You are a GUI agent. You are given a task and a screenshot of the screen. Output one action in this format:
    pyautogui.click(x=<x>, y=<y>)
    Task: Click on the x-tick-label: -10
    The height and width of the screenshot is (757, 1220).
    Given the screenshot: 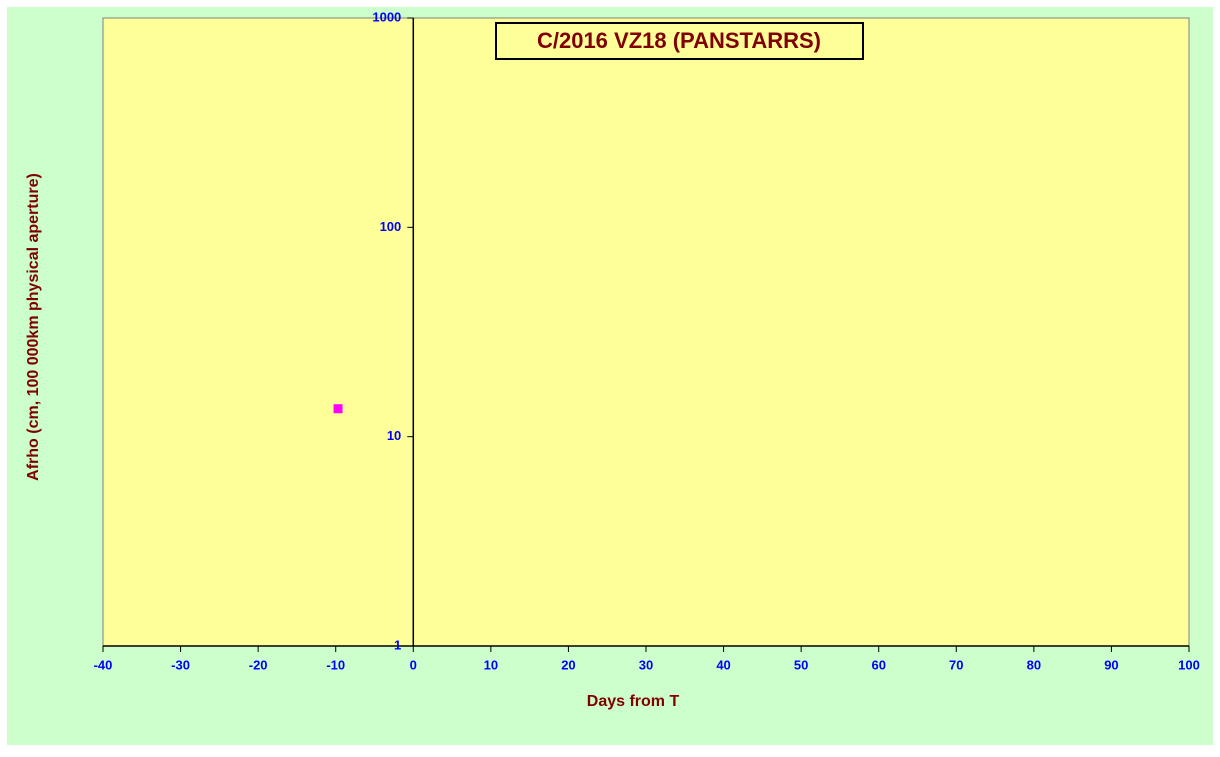 What is the action you would take?
    pyautogui.click(x=335, y=664)
    